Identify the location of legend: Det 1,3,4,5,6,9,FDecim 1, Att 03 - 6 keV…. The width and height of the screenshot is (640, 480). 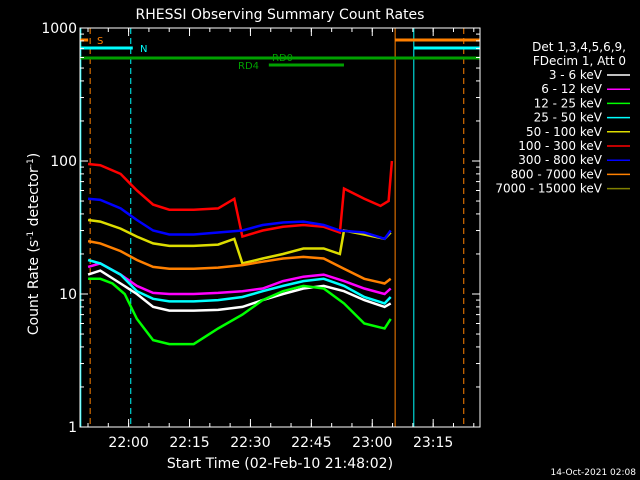
(562, 118).